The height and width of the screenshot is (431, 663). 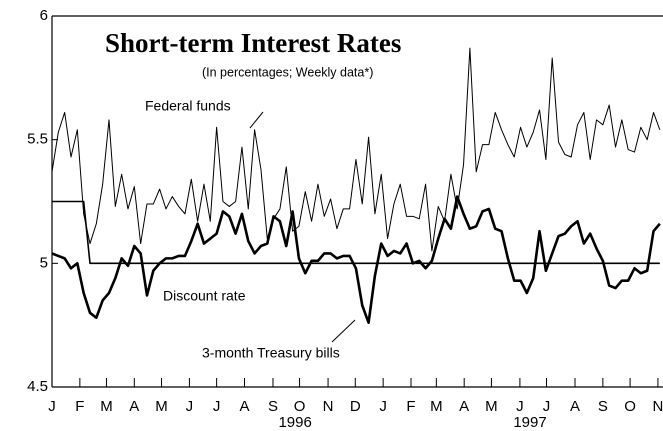 I want to click on year-label: 1997, so click(x=529, y=422).